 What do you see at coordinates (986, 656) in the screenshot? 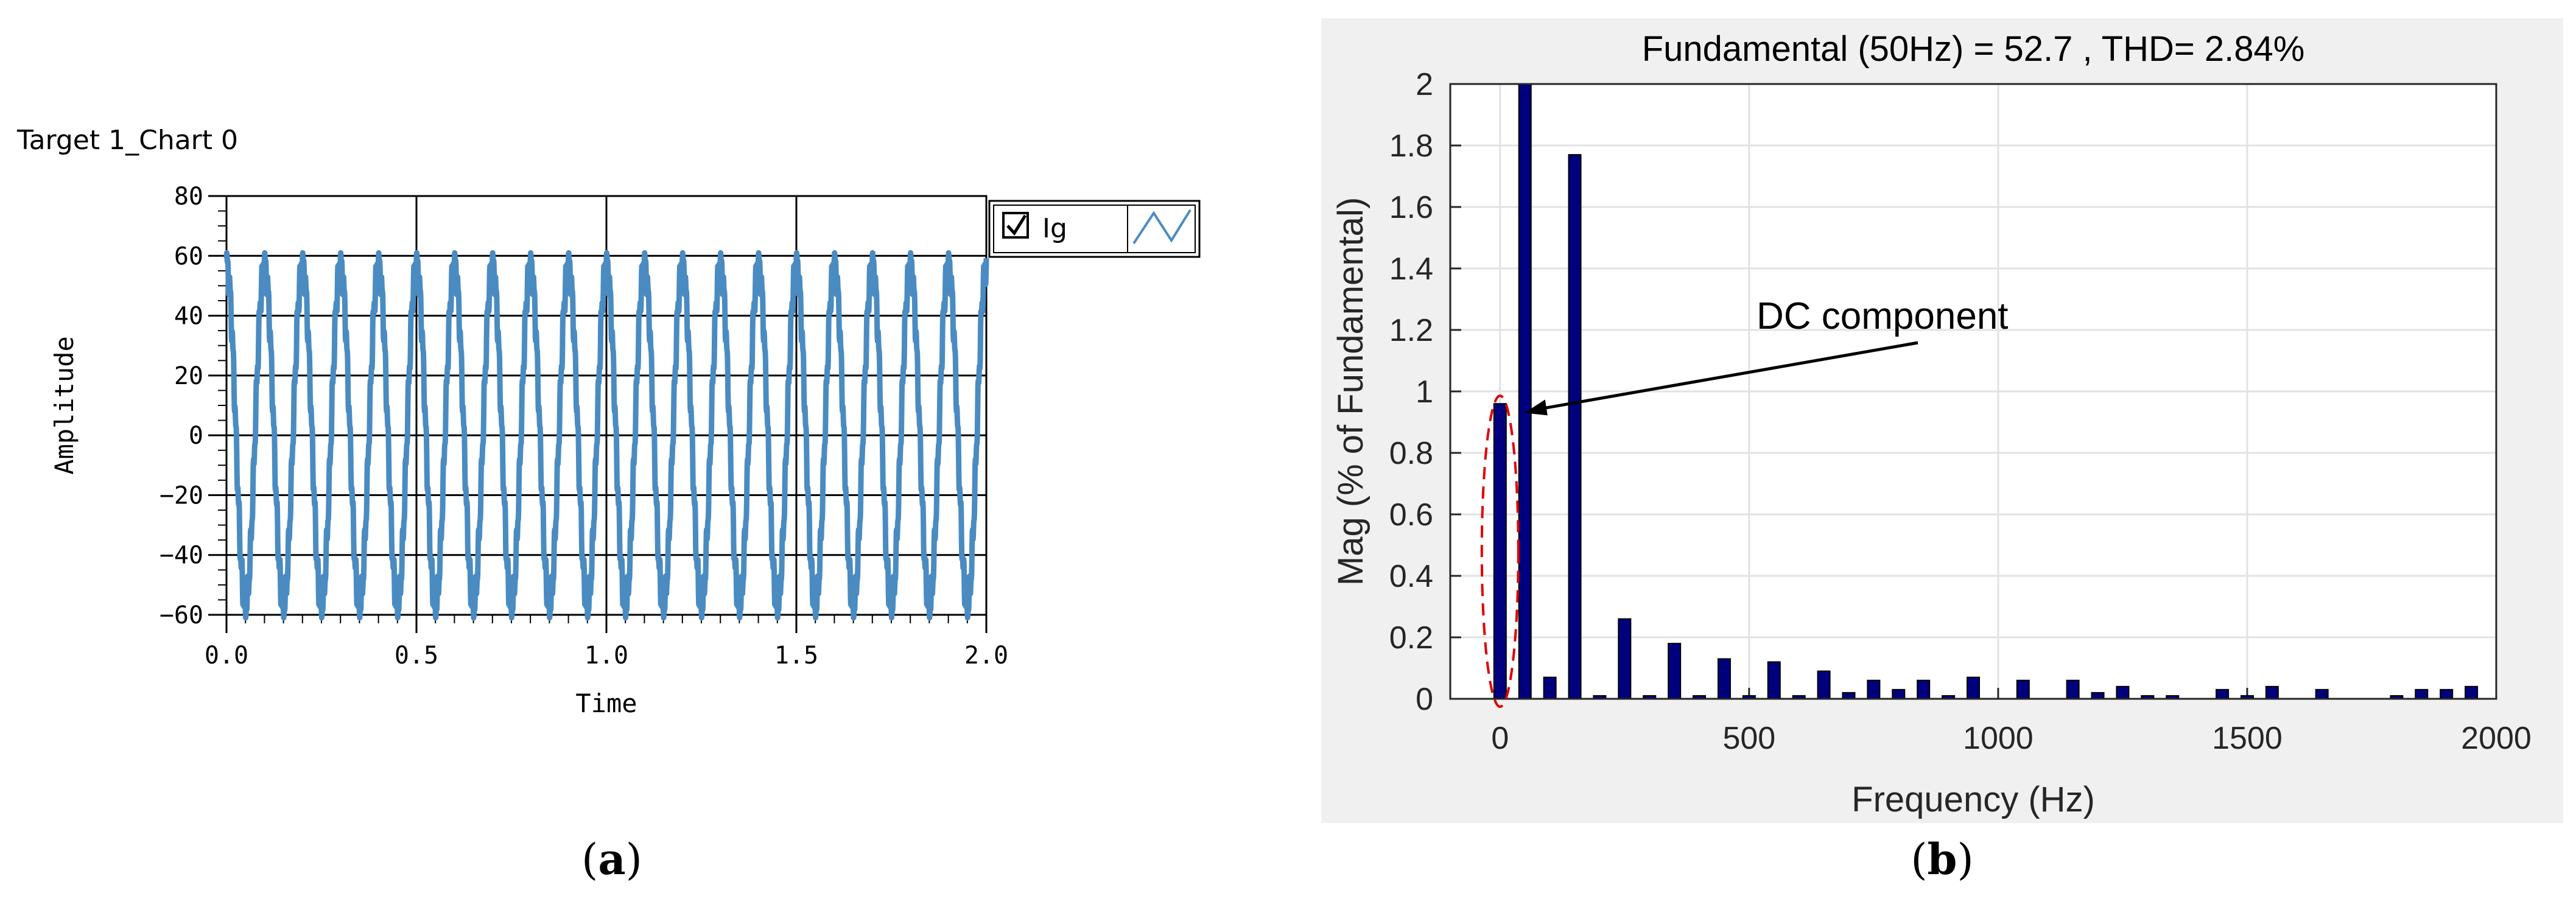
I see `x-tick-label: 2.0` at bounding box center [986, 656].